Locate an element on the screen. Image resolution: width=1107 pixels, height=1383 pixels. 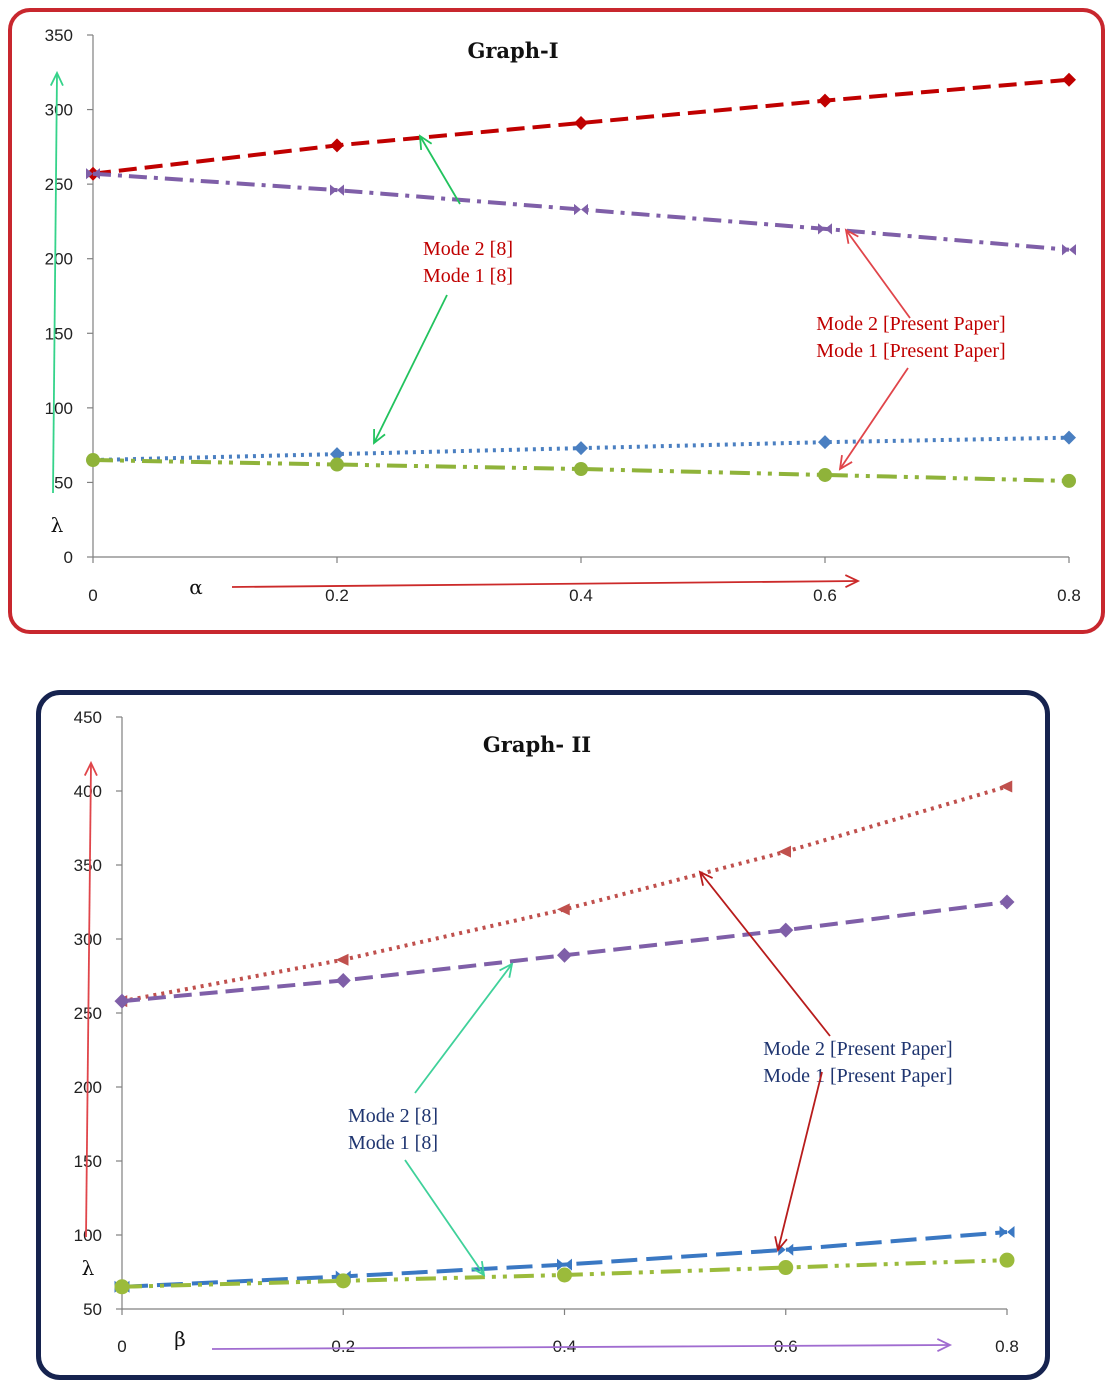
y-tick-label: 200 is located at coordinates (59, 259).